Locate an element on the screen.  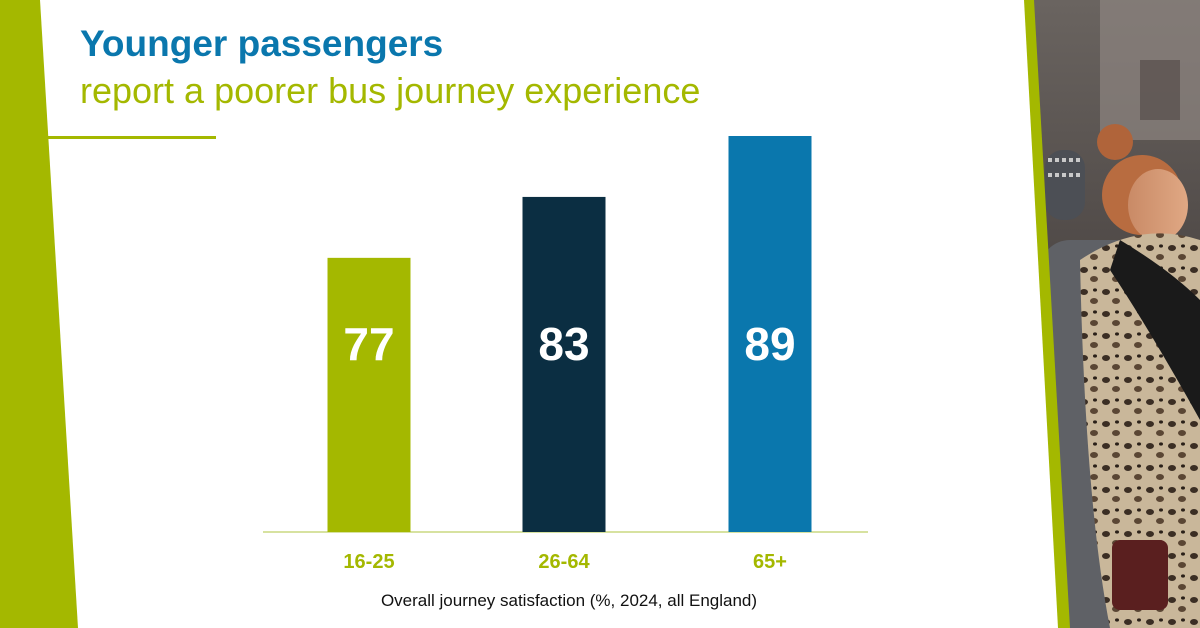
right-accent-band is located at coordinates (1047, 314).